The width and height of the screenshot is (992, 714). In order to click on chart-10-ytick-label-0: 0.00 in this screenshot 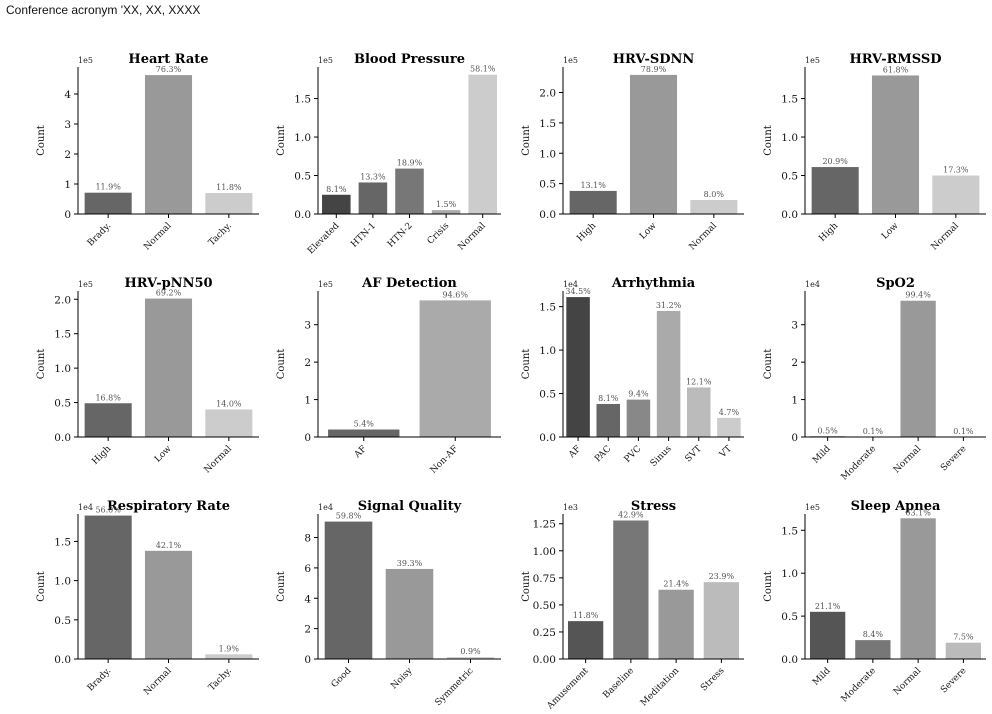, I will do `click(544, 660)`.